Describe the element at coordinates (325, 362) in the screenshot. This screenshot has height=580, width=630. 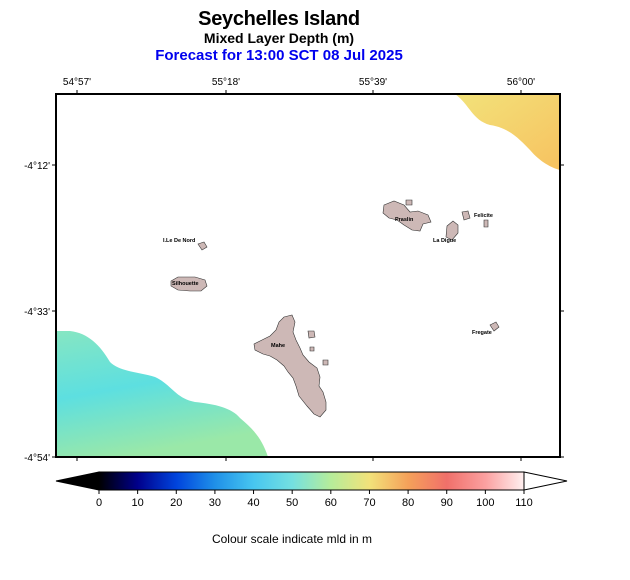
I see `islet-mahe-east` at that location.